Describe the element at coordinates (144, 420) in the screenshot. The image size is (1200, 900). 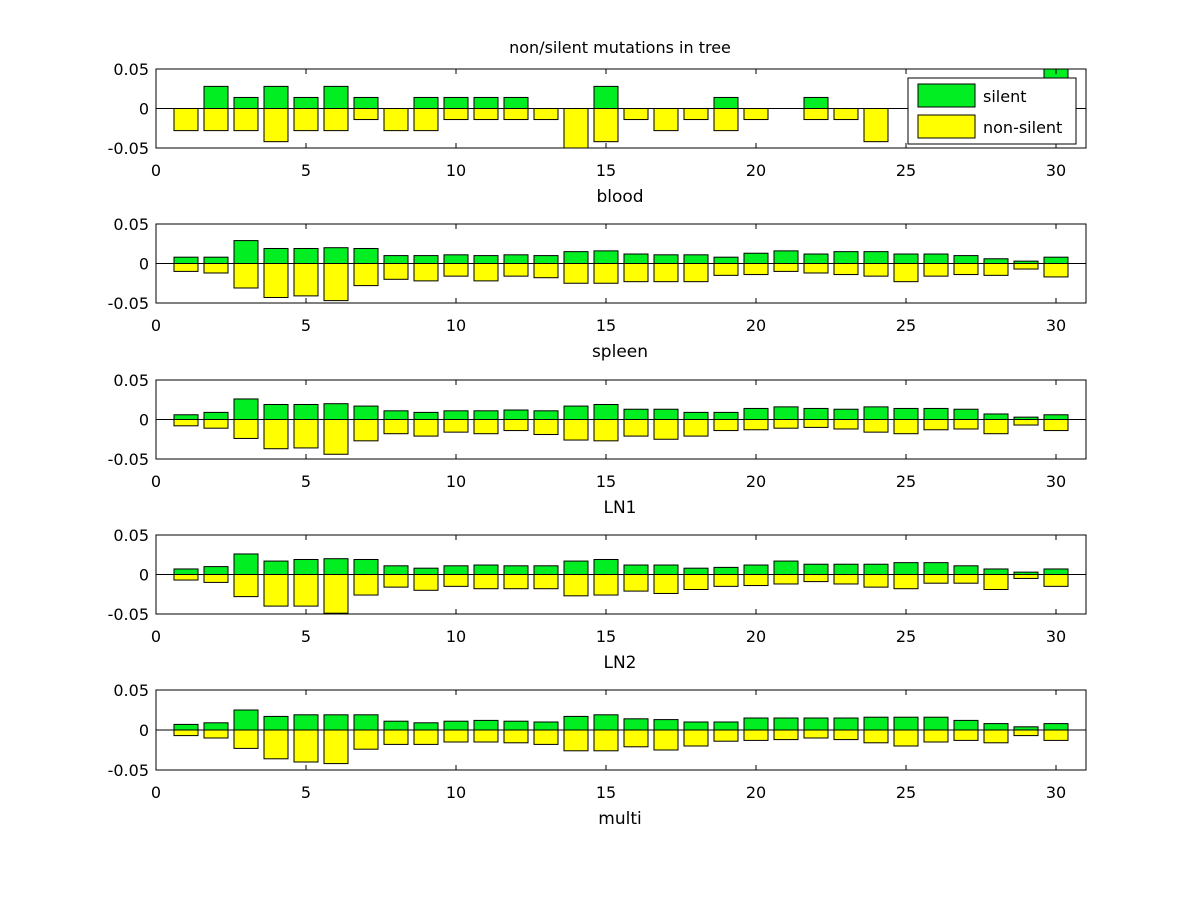
I see `y-tick-label: 0` at that location.